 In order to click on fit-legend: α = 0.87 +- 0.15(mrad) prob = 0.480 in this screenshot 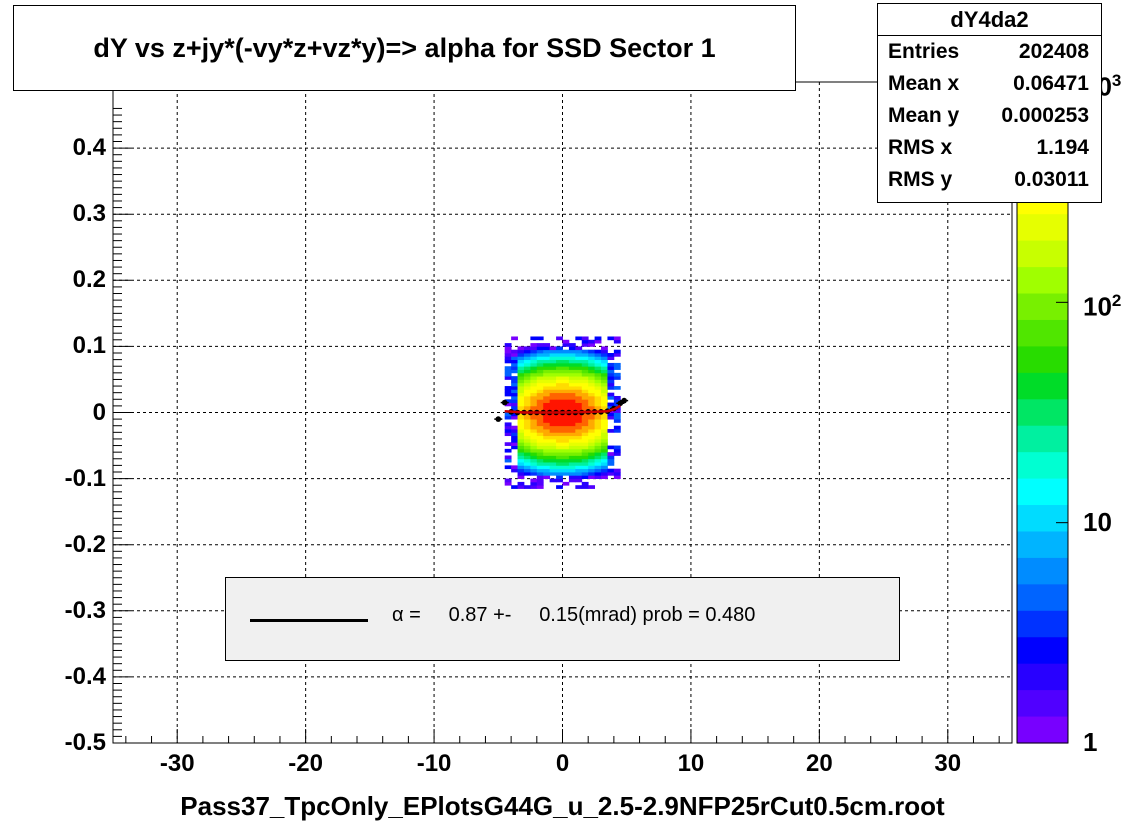, I will do `click(562, 619)`.